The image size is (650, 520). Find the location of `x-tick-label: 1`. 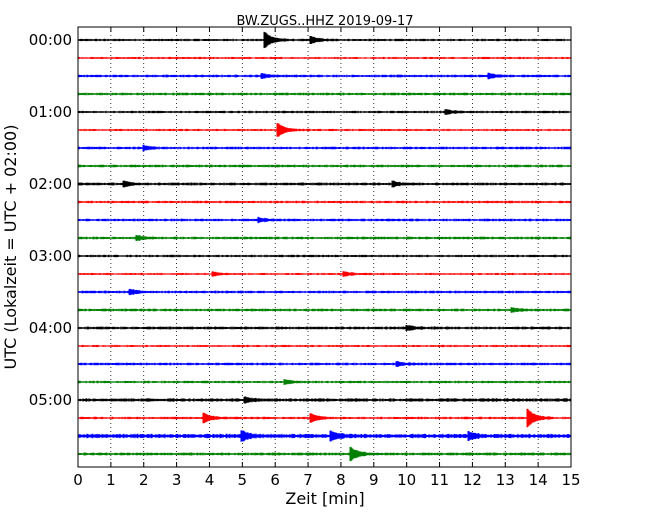

x-tick-label: 1 is located at coordinates (111, 480).